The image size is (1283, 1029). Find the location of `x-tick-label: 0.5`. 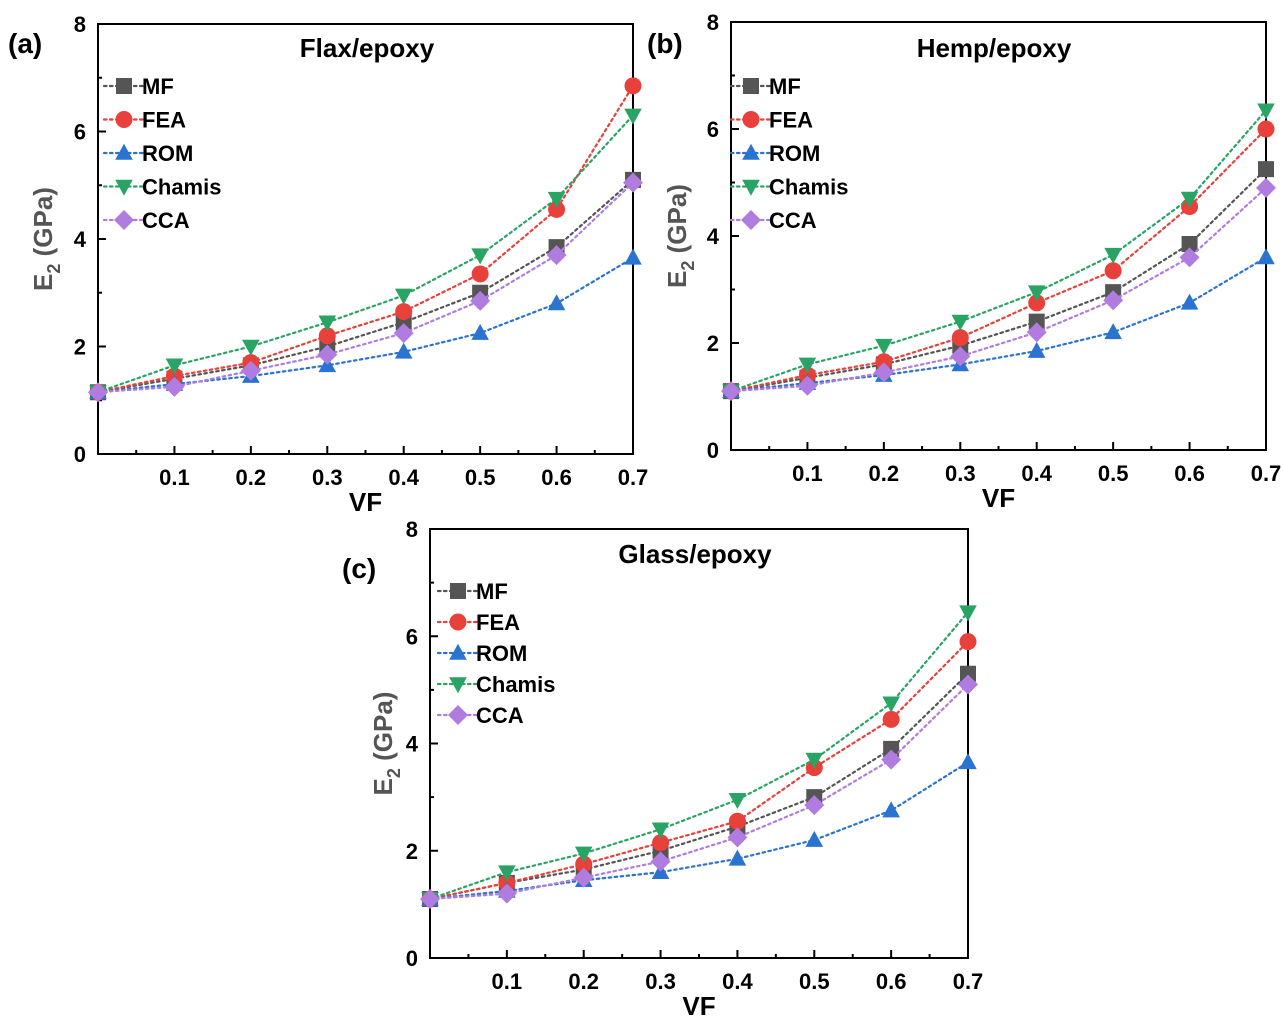

x-tick-label: 0.5 is located at coordinates (1113, 473).